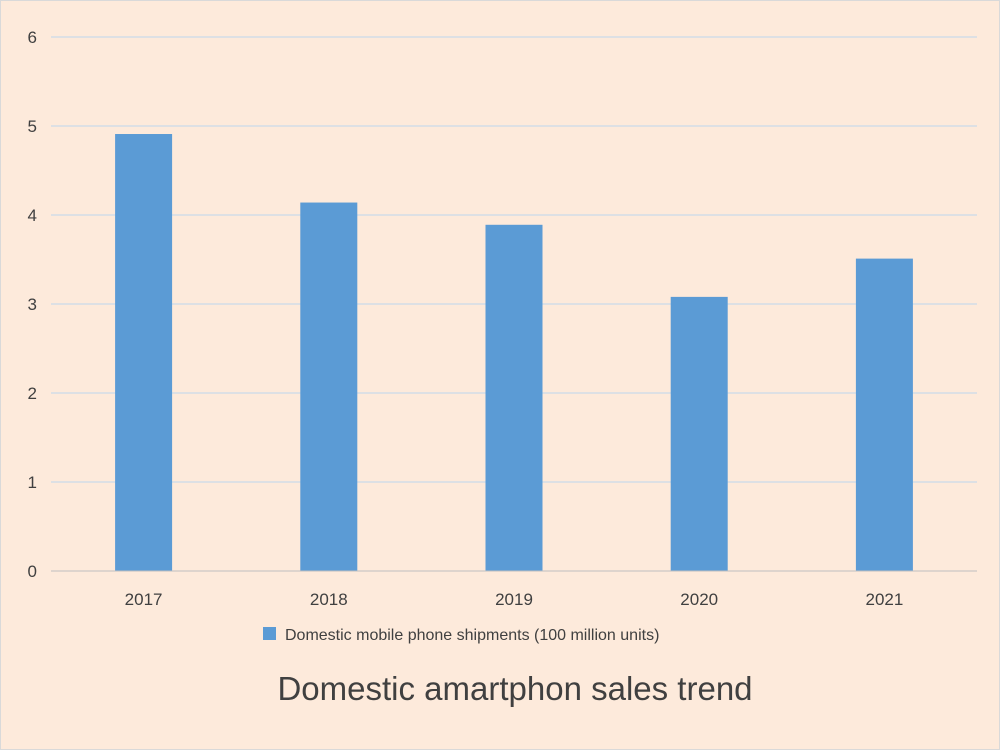 This screenshot has height=750, width=1000. I want to click on y-axis-tick-labels: 0 1 2 3 4 5 6, so click(32, 304).